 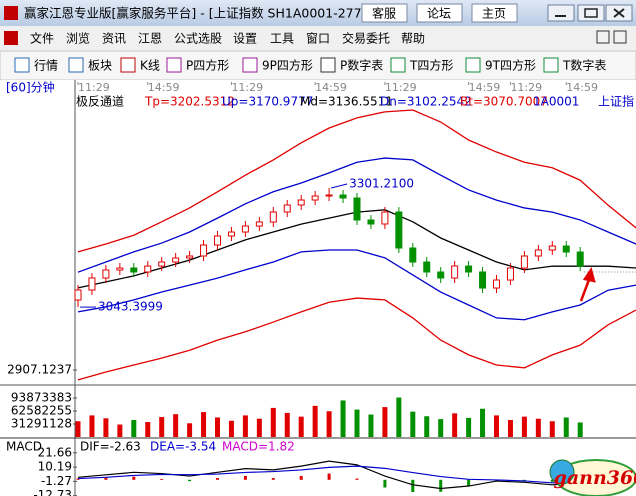 What do you see at coordinates (329, 475) in the screenshot?
I see `dea-line` at bounding box center [329, 475].